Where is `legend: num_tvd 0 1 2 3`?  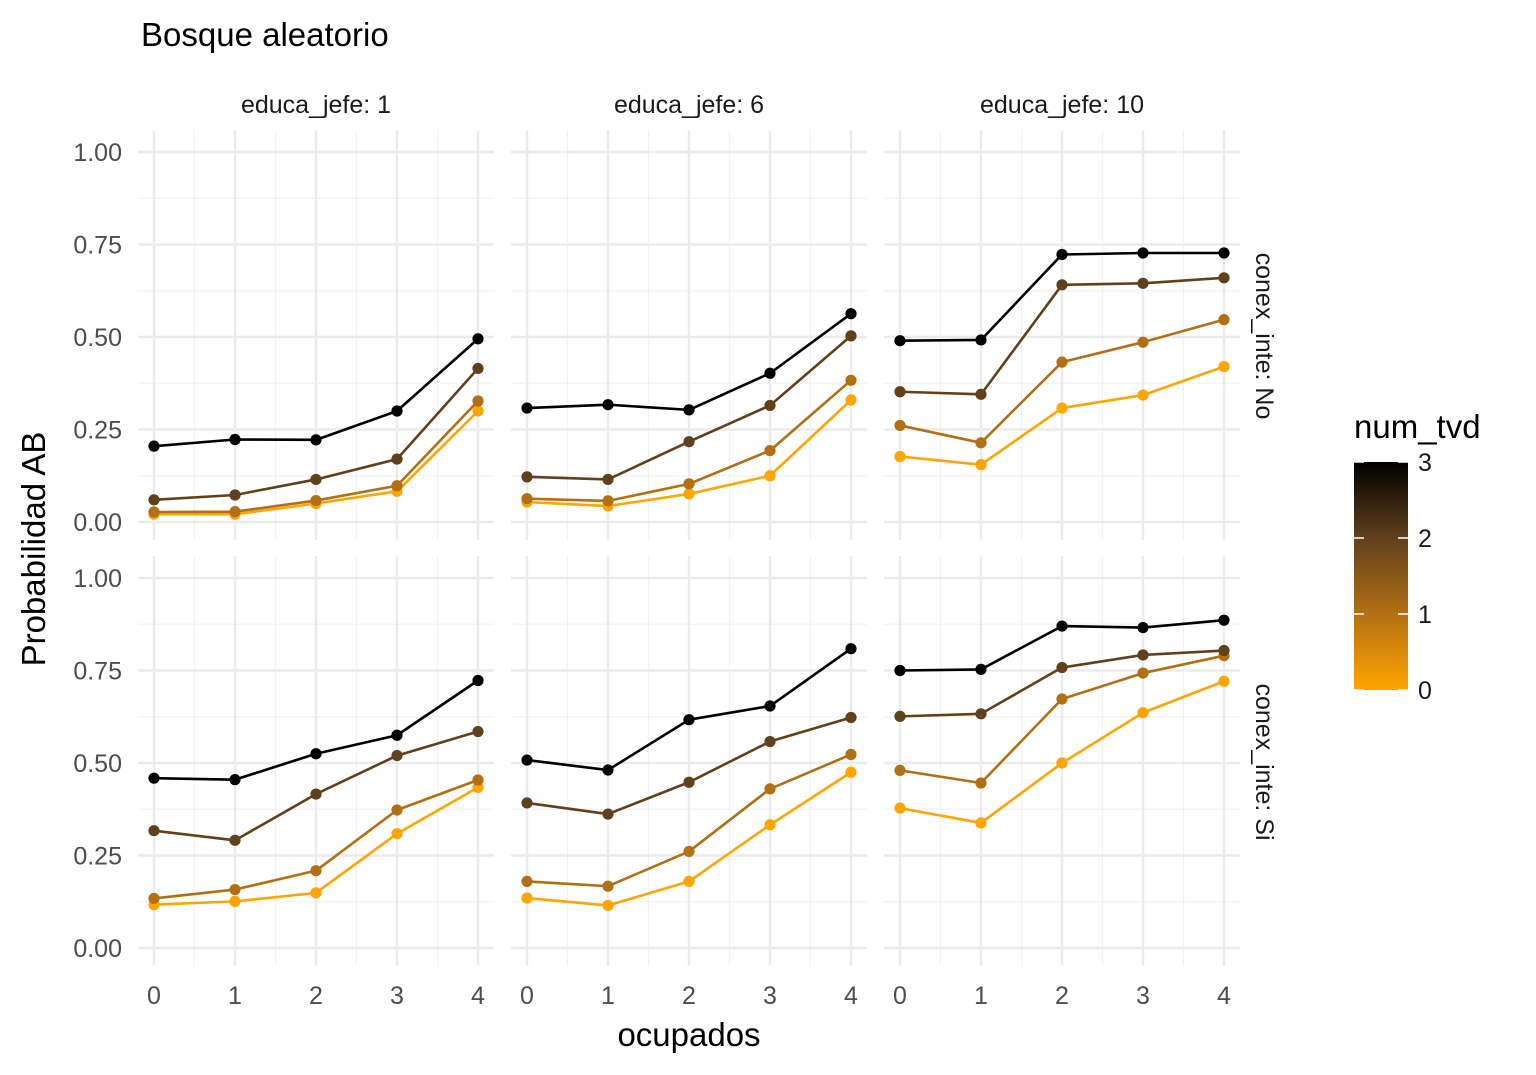 legend: num_tvd 0 1 2 3 is located at coordinates (1417, 556).